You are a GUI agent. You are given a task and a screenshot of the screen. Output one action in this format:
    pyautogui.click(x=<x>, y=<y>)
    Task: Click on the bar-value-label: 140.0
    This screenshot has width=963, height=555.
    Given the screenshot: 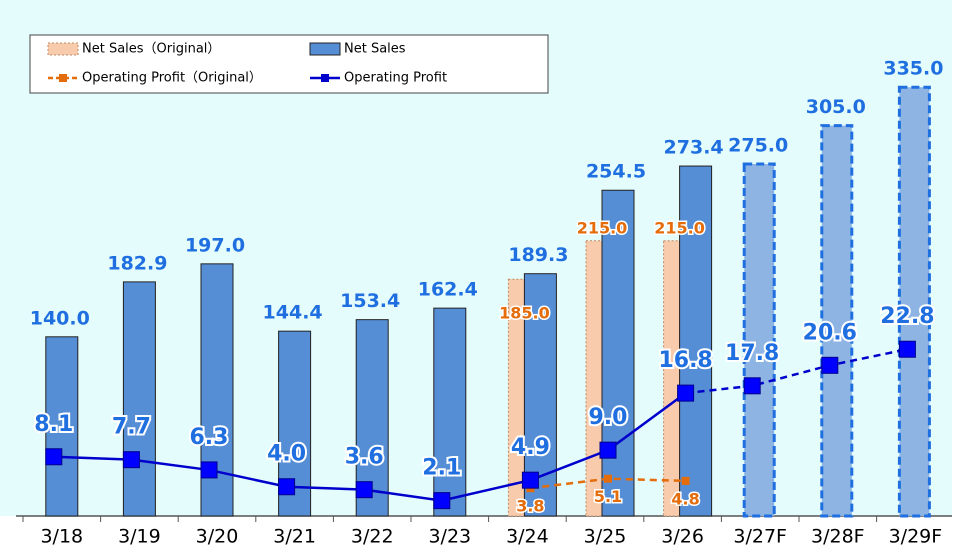 What is the action you would take?
    pyautogui.click(x=60, y=318)
    